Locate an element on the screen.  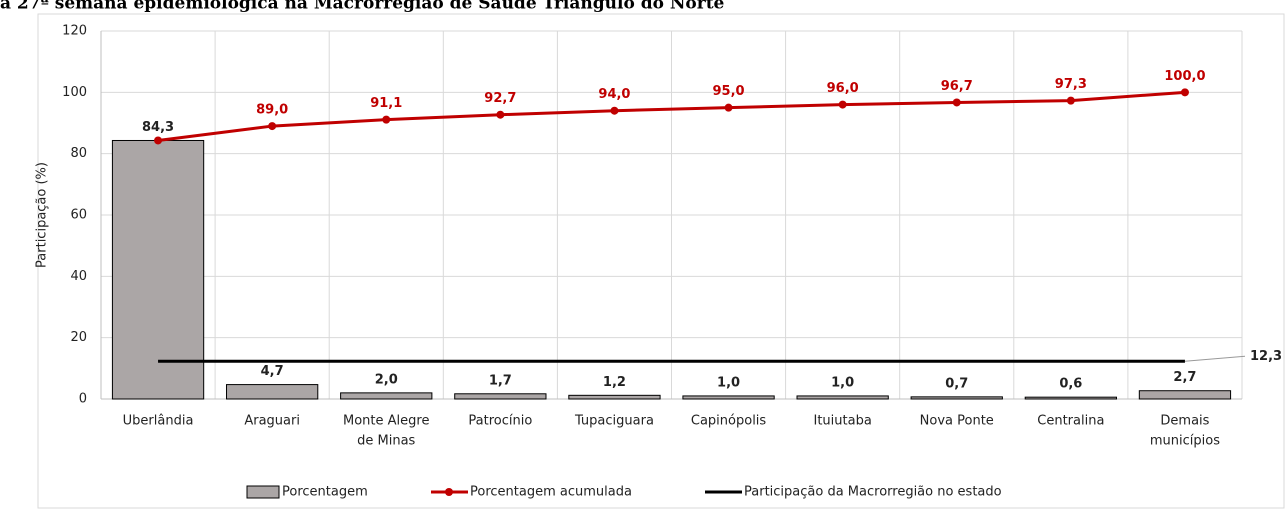
bar-value-label: 2,7 is located at coordinates (1184, 377).